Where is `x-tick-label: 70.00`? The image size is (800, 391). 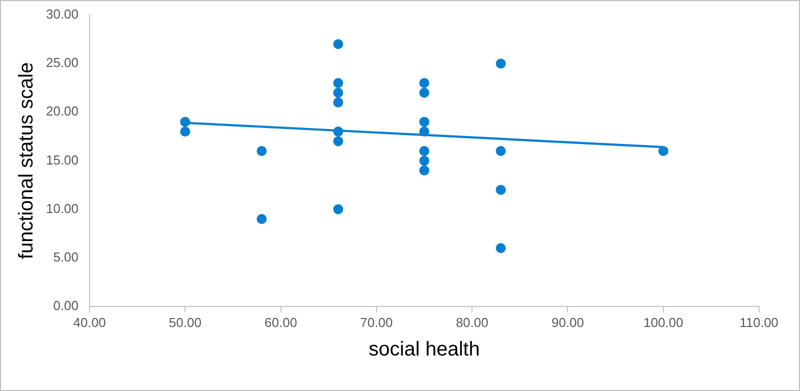 x-tick-label: 70.00 is located at coordinates (376, 322).